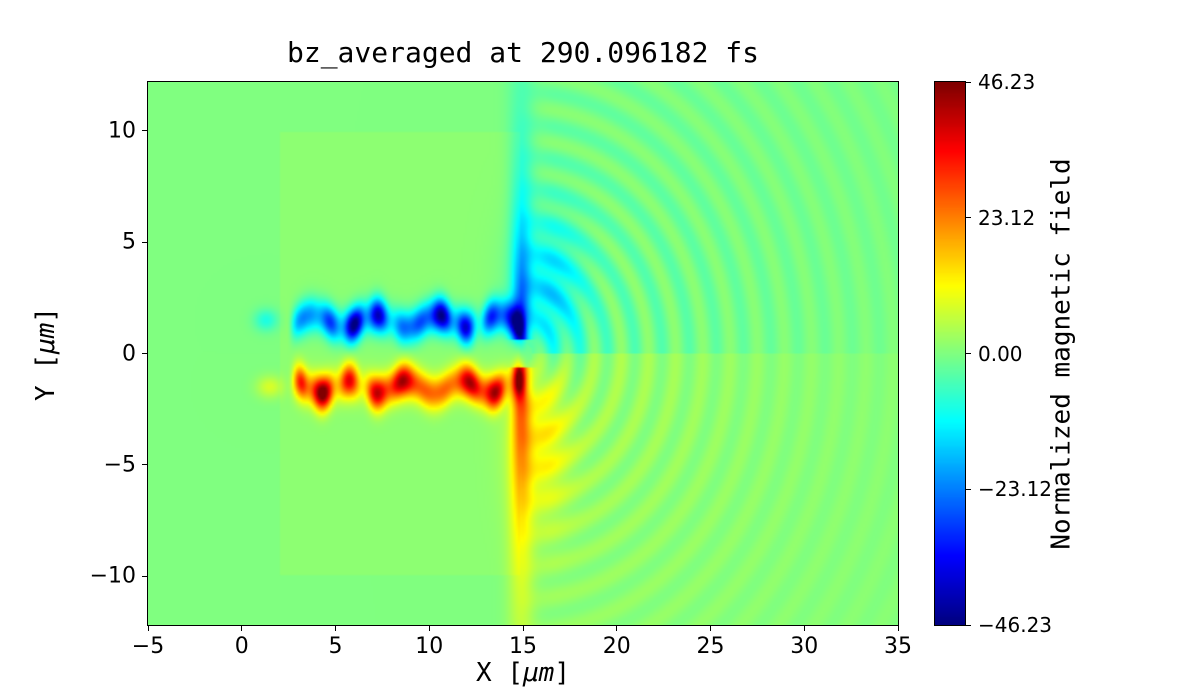 This screenshot has width=1200, height=700. Describe the element at coordinates (129, 353) in the screenshot. I see `y-tick-label: 0` at that location.